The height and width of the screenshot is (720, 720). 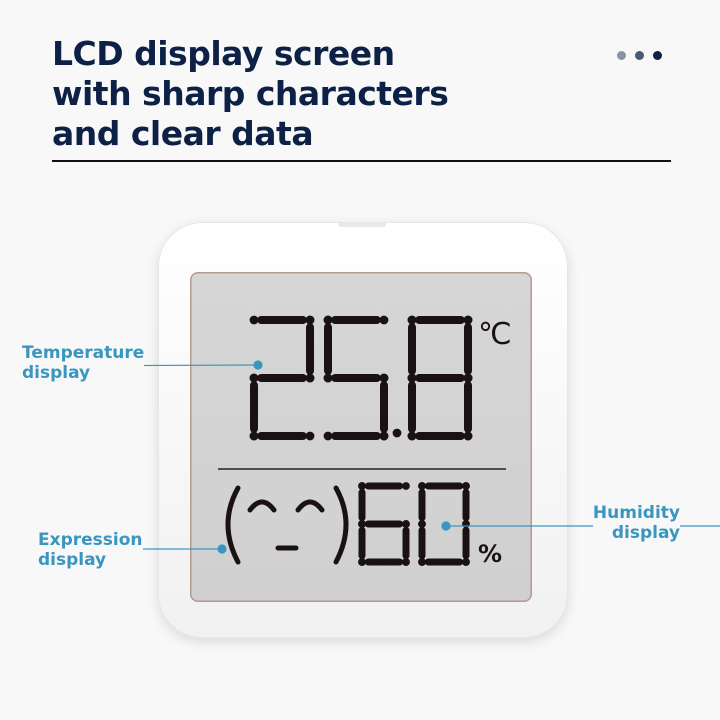 I want to click on humidity-callout-label: Humidity display, so click(x=636, y=523).